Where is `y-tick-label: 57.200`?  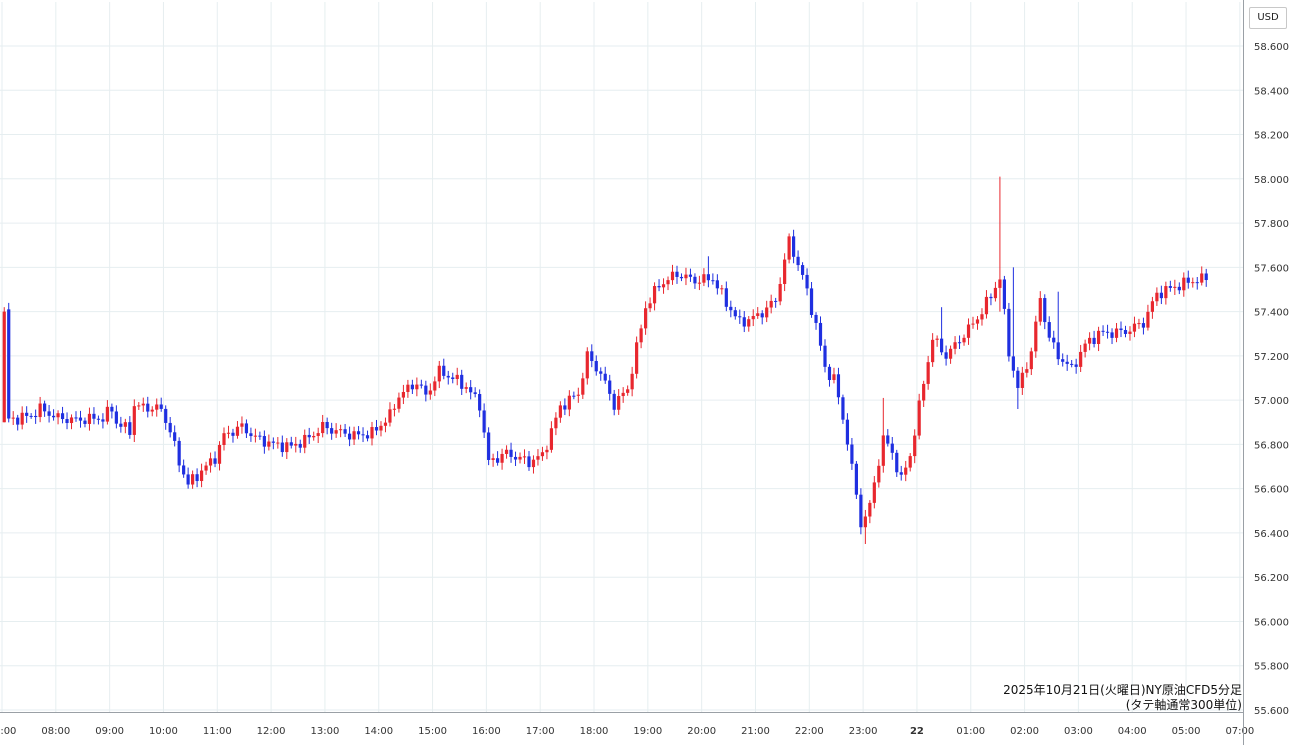 y-tick-label: 57.200 is located at coordinates (1271, 357).